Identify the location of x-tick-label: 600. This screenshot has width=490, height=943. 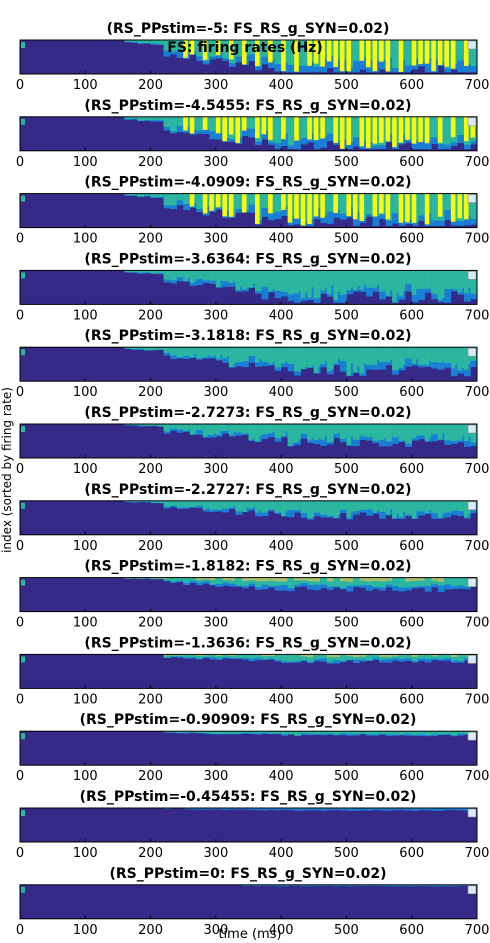
(411, 239).